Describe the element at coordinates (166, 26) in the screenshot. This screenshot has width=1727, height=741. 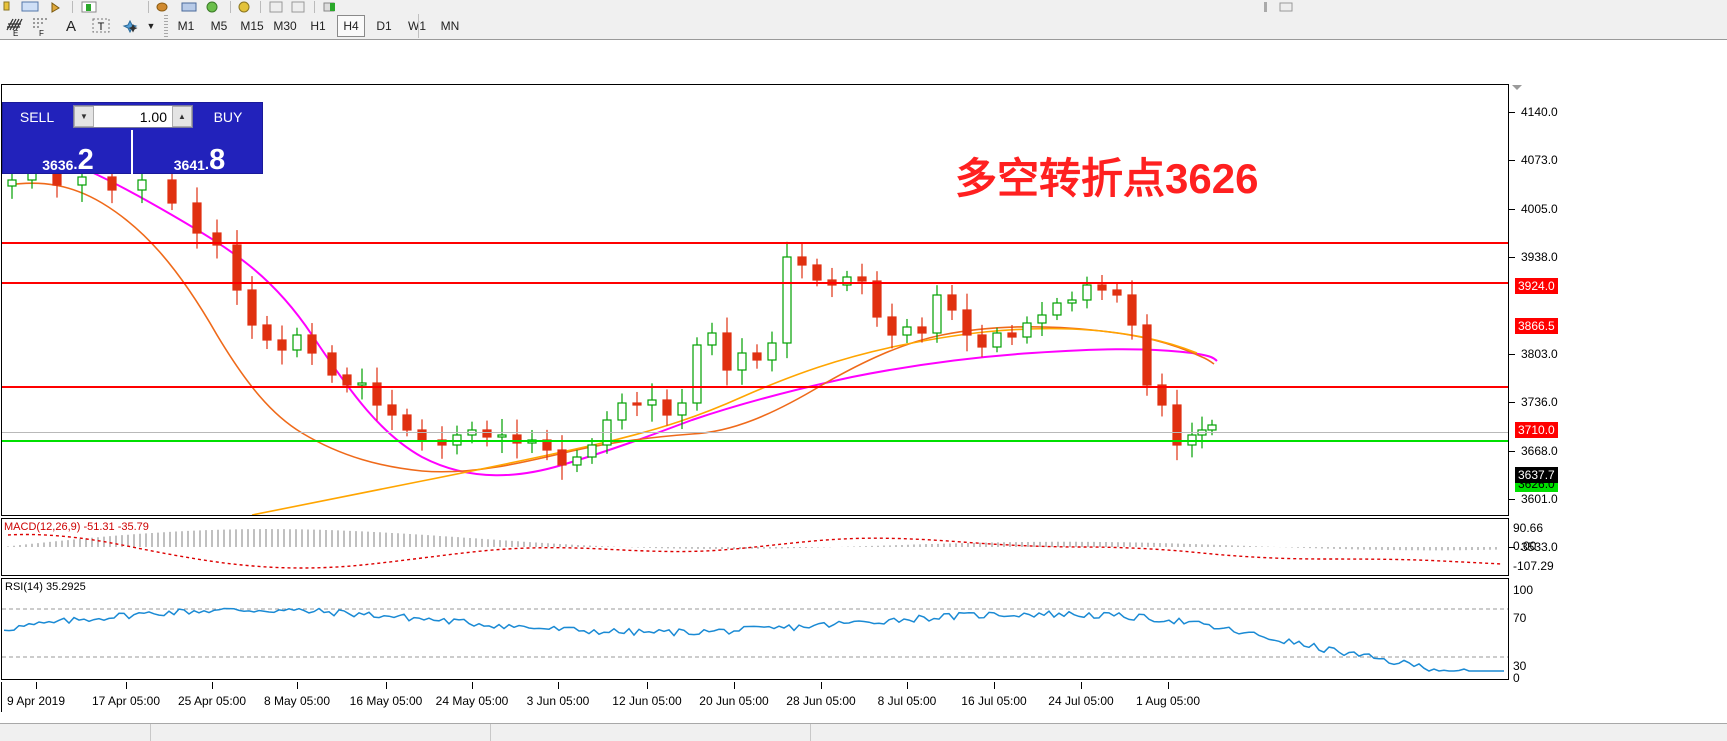
I see `toolbar-grip` at that location.